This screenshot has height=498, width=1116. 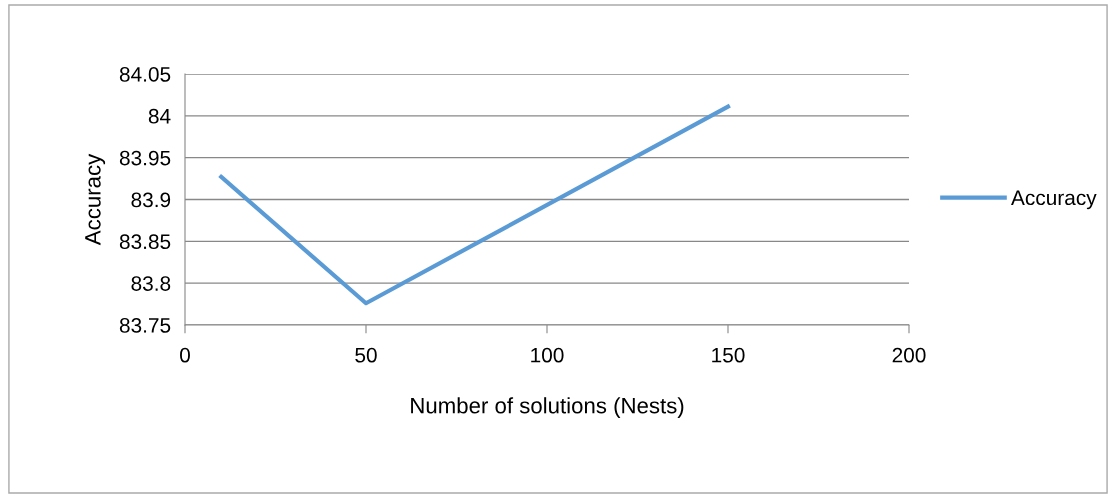 I want to click on y-tick-label: 83.75, so click(x=145, y=325).